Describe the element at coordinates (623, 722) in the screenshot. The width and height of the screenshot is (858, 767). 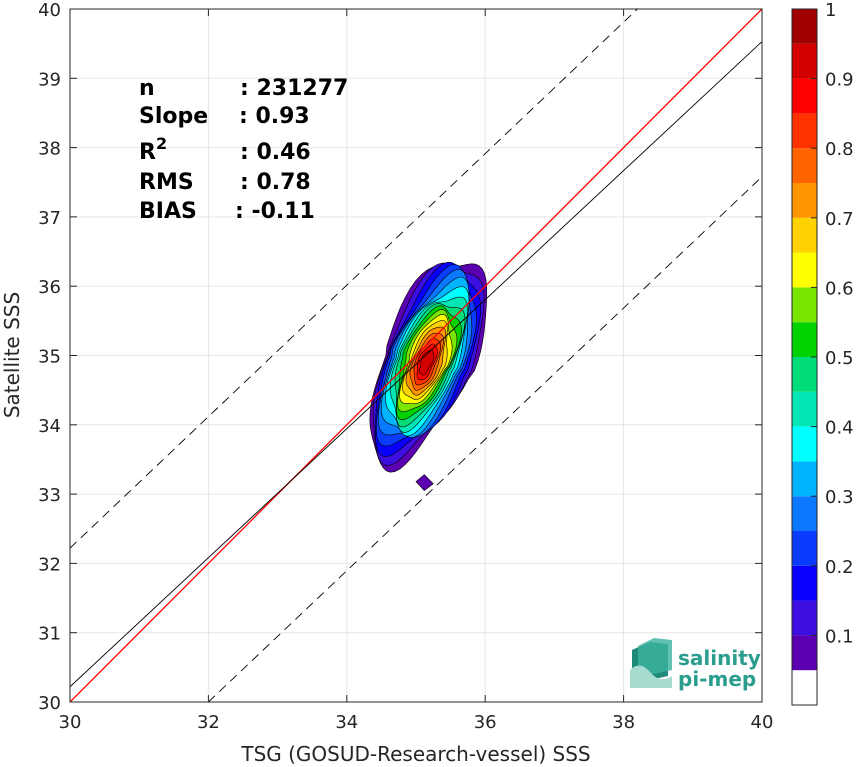
I see `x-tick-label-38: 38` at that location.